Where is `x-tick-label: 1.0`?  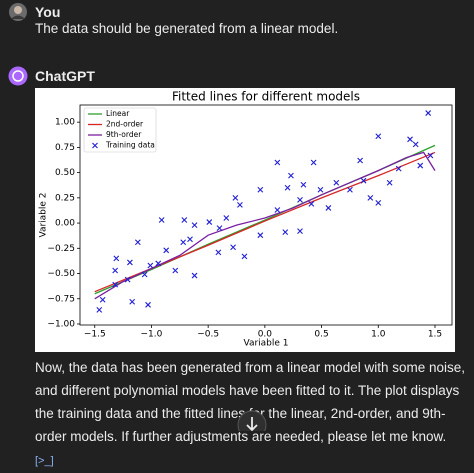
x-tick-label: 1.0 is located at coordinates (378, 335).